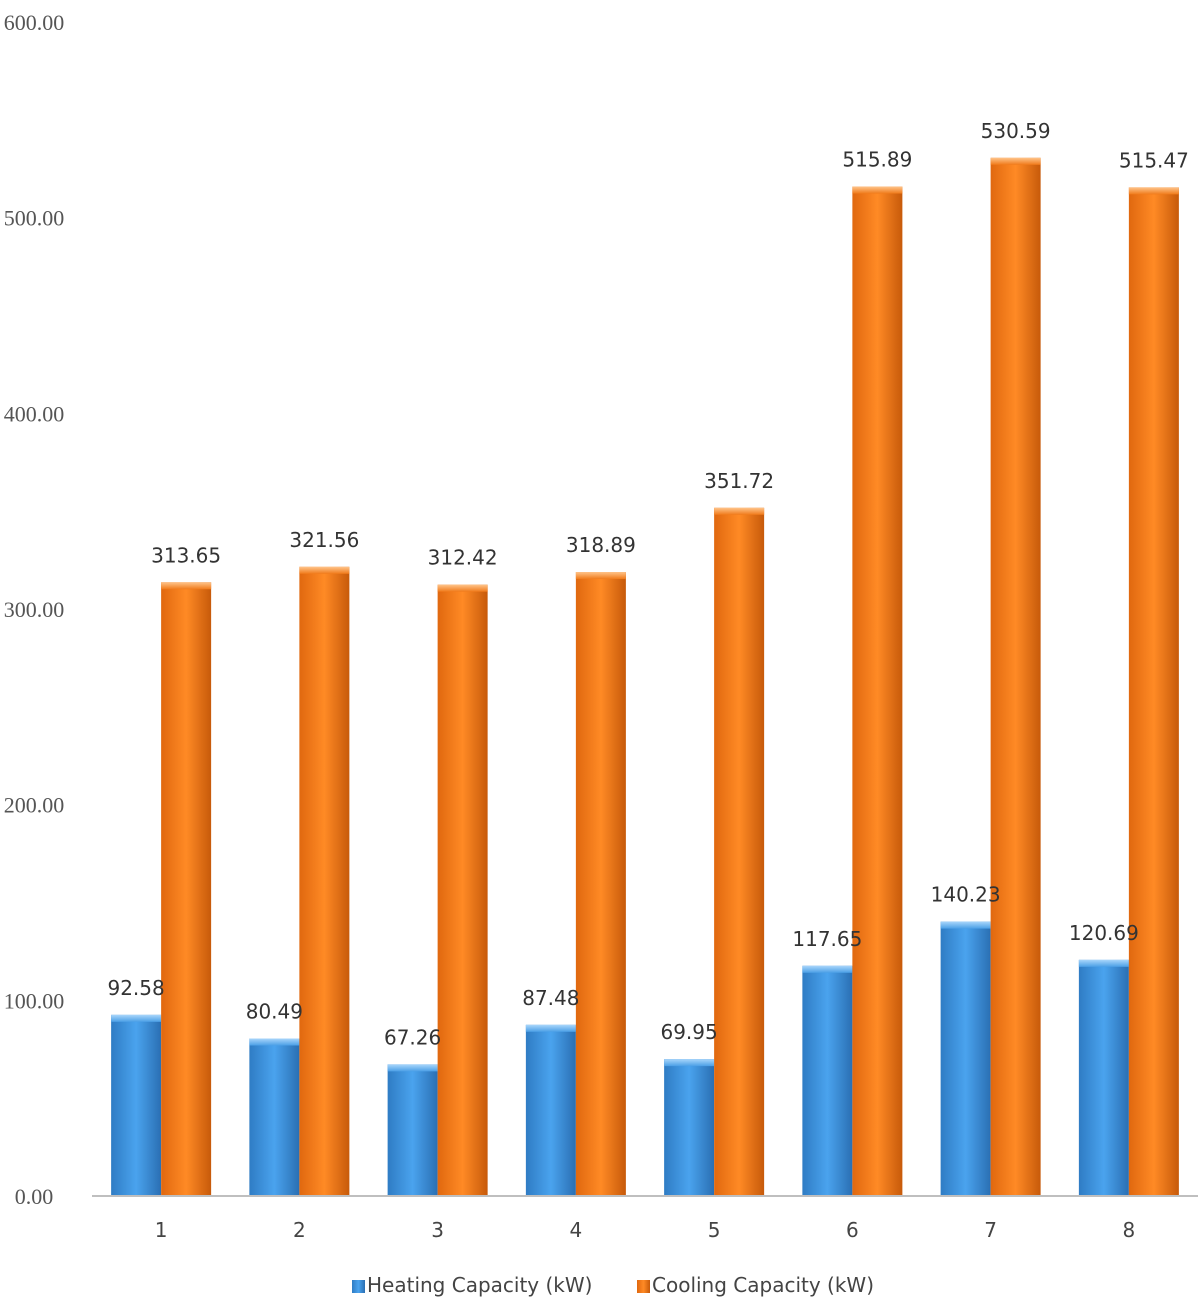 The height and width of the screenshot is (1300, 1200). What do you see at coordinates (763, 1285) in the screenshot?
I see `legend-label: Cooling Capacity (kW)` at bounding box center [763, 1285].